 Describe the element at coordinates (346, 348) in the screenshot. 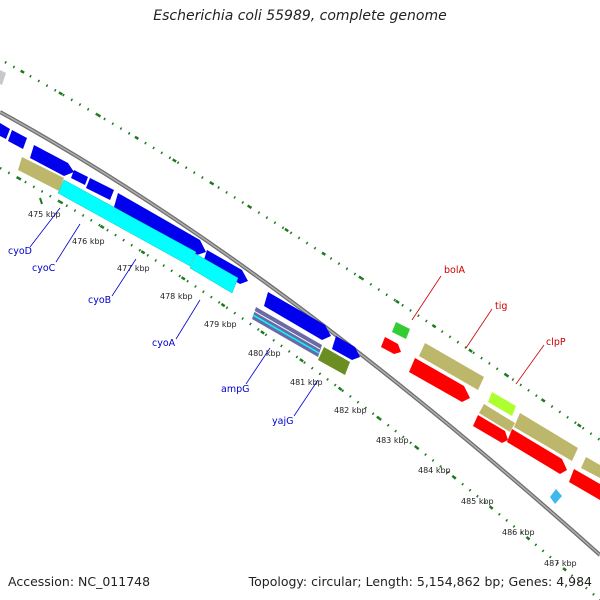

I see `gene-blue-yajG` at that location.